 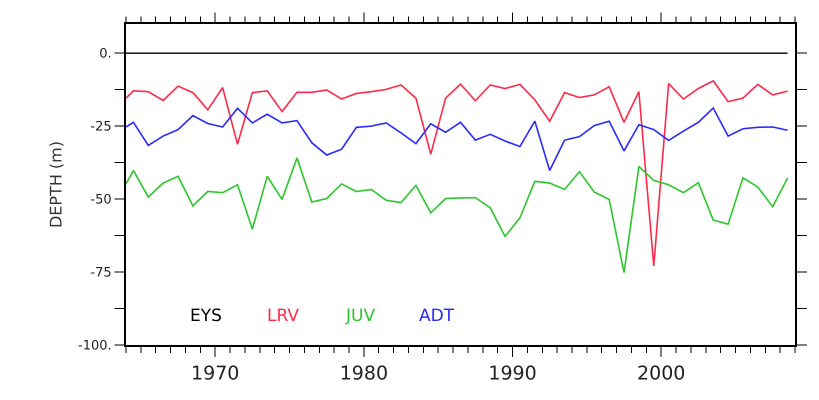 What do you see at coordinates (360, 316) in the screenshot?
I see `text: JUV` at bounding box center [360, 316].